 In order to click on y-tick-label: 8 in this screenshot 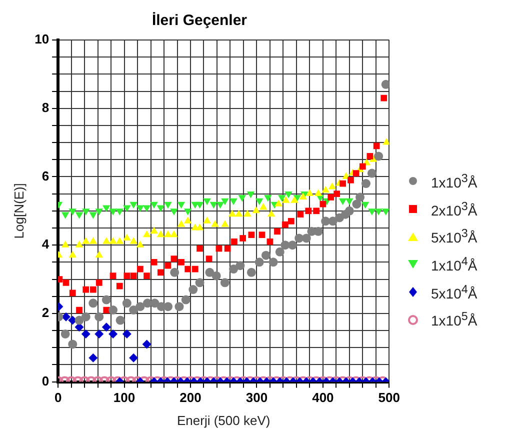, I will do `click(46, 107)`.